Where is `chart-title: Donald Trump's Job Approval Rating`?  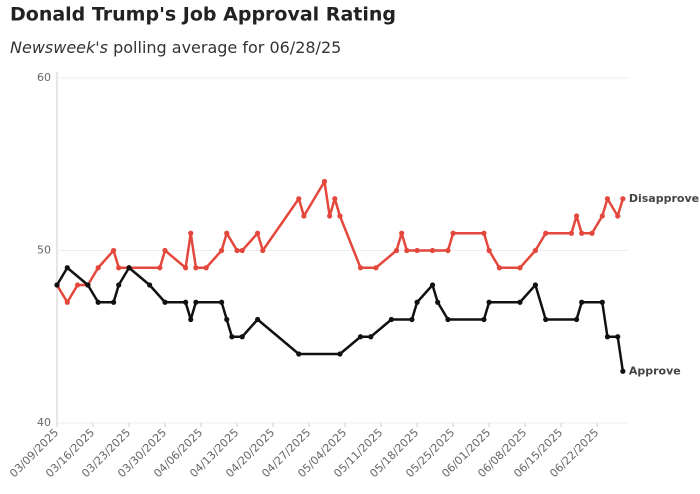 chart-title: Donald Trump's Job Approval Rating is located at coordinates (203, 15).